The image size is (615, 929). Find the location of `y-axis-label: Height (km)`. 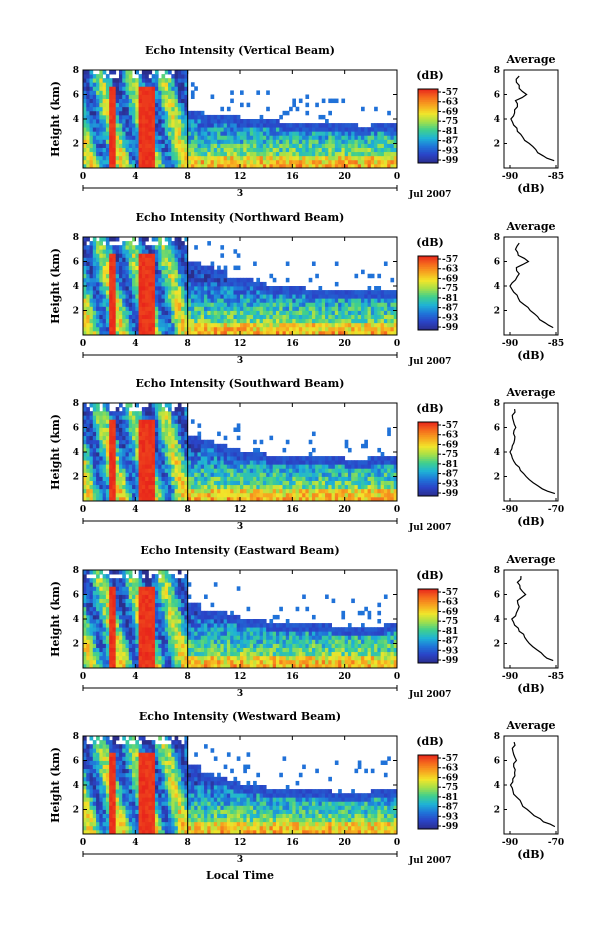

y-axis-label: Height (km) is located at coordinates (55, 286).